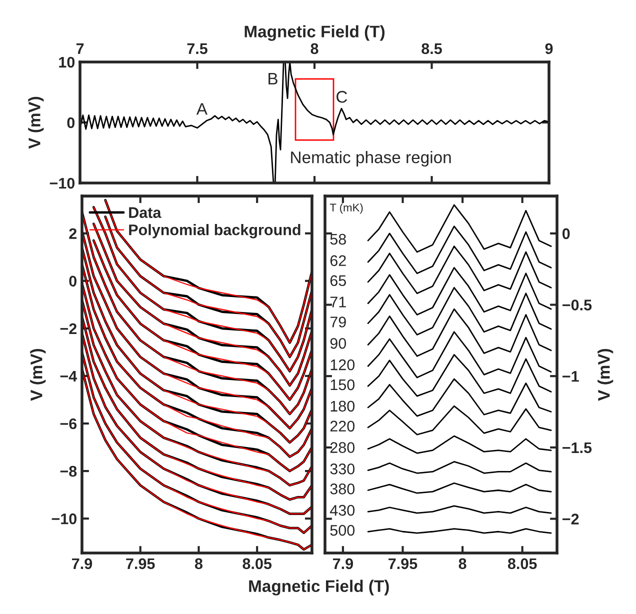  I want to click on legend-label: Data, so click(145, 212).